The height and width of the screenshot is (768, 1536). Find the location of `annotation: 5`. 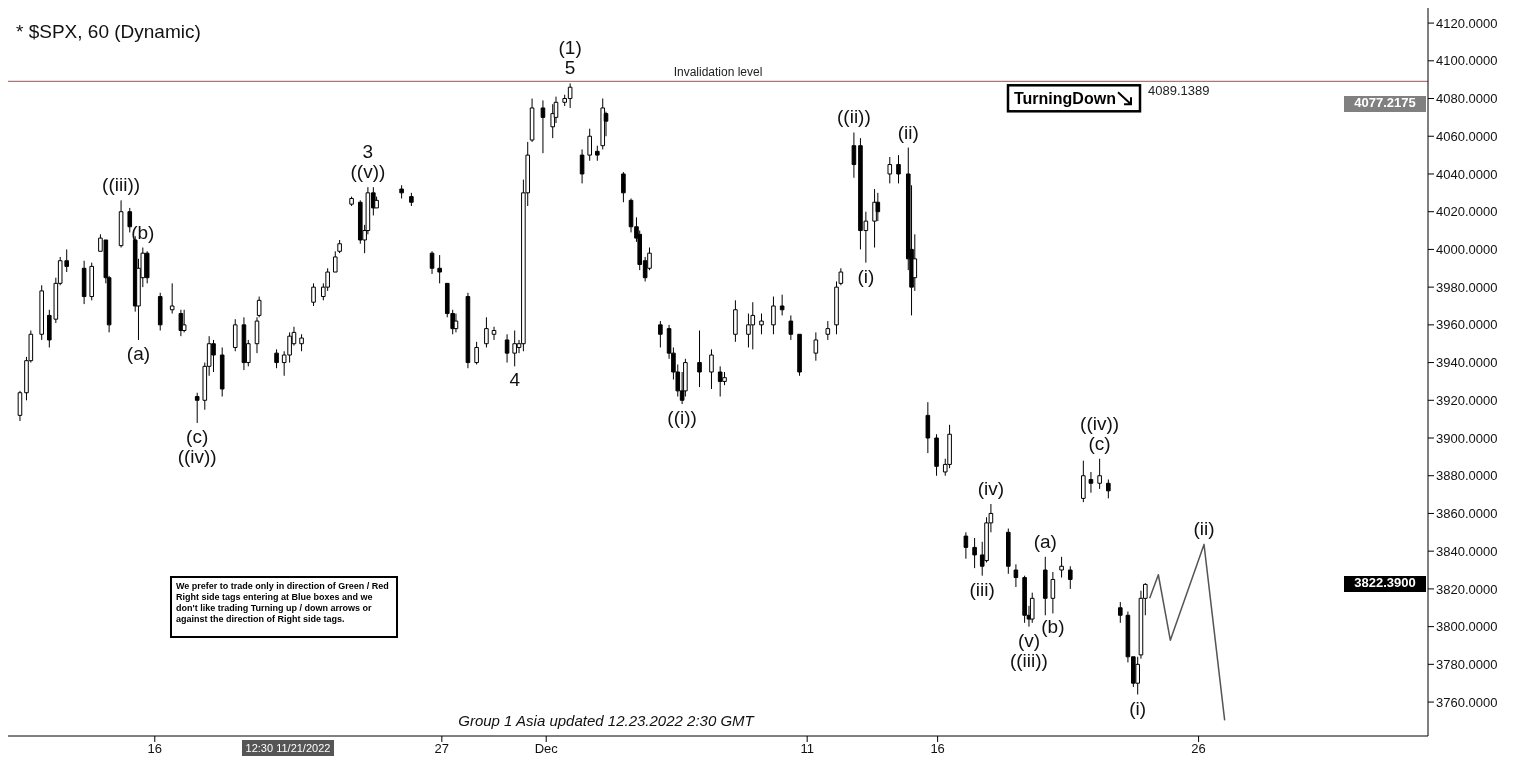

annotation: 5 is located at coordinates (570, 68).